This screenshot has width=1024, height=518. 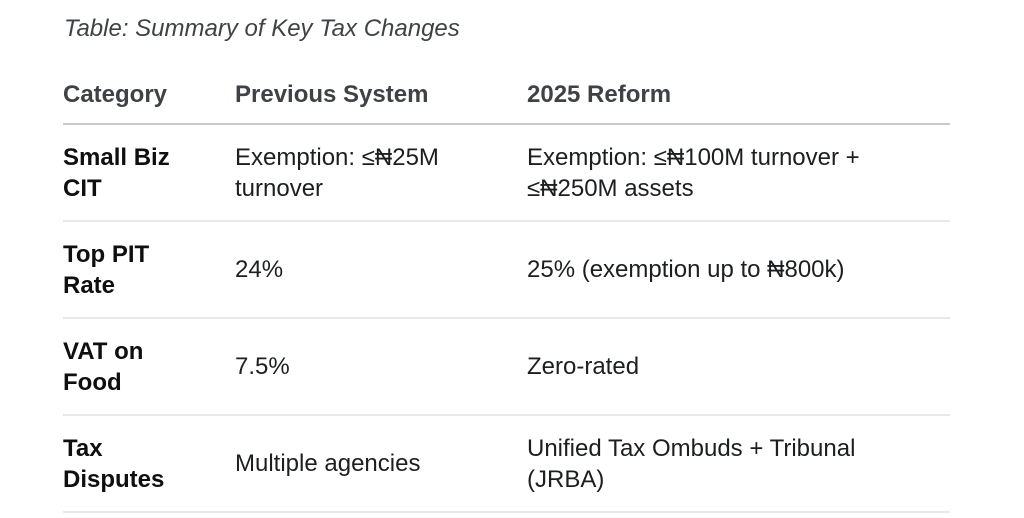 What do you see at coordinates (738, 464) in the screenshot?
I see `reform-cell: Unified Tax Ombuds + Tribunal (JRBA)` at bounding box center [738, 464].